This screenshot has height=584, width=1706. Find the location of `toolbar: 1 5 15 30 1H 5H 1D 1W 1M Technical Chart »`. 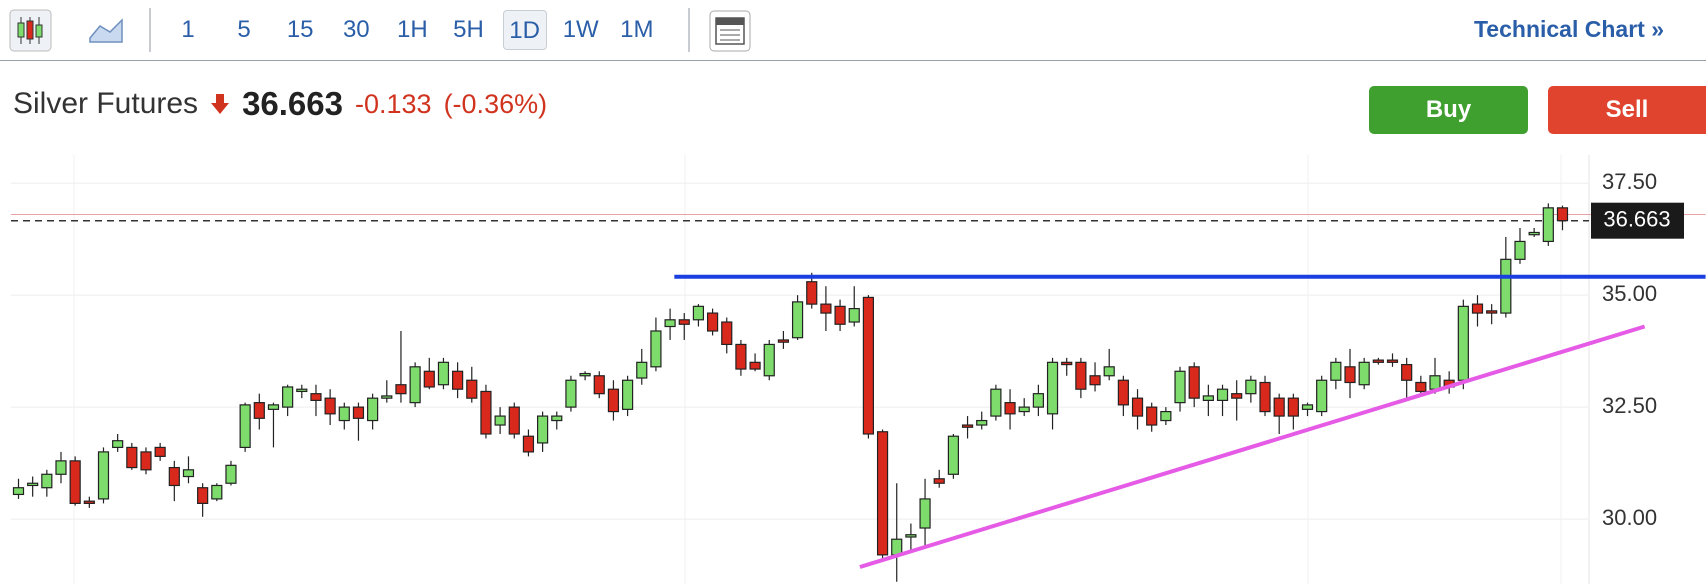

toolbar: 1 5 15 30 1H 5H 1D 1W 1M Technical Chart » is located at coordinates (853, 30).